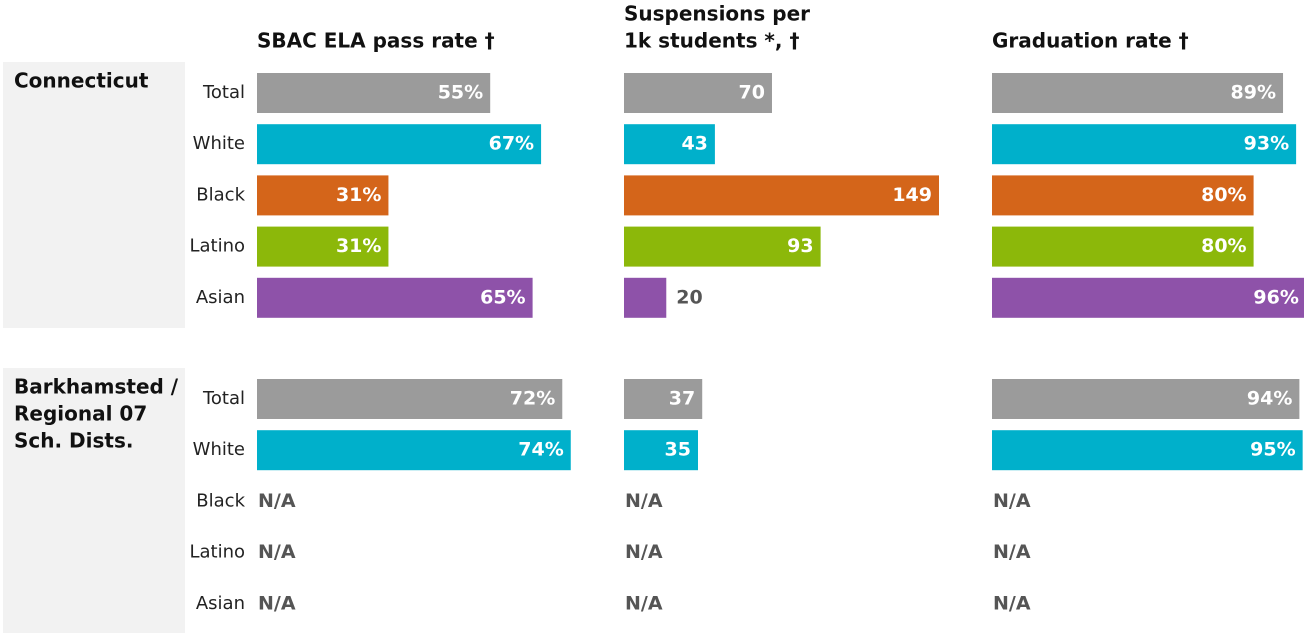 The image size is (1304, 633). What do you see at coordinates (752, 93) in the screenshot?
I see `value-label: 70` at bounding box center [752, 93].